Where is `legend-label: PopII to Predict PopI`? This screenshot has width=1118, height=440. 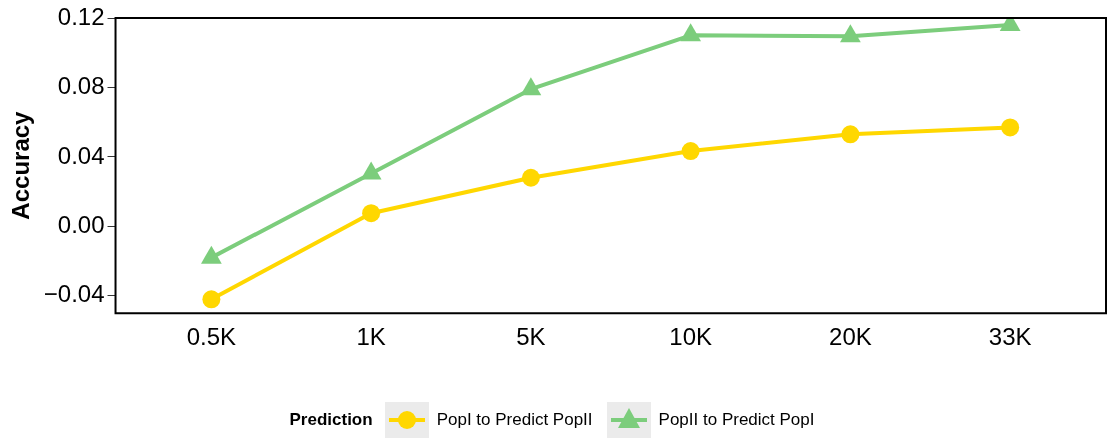 legend-label: PopII to Predict PopI is located at coordinates (736, 420).